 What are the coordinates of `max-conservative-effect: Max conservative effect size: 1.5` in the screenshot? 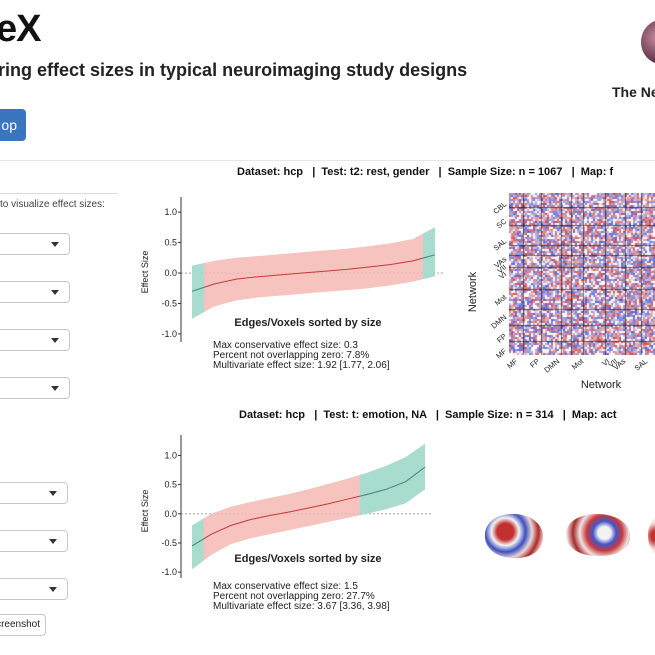 It's located at (285, 586).